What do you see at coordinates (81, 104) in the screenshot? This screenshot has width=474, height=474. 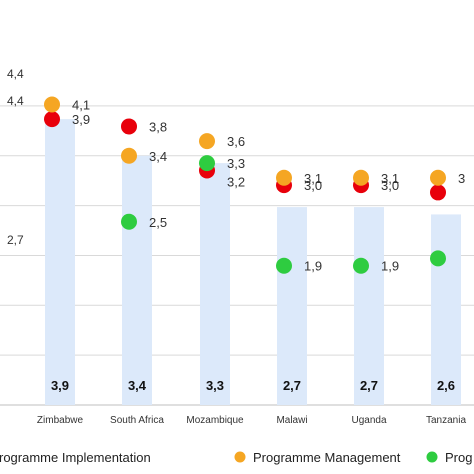 I see `data-point-label: 4,1` at bounding box center [81, 104].